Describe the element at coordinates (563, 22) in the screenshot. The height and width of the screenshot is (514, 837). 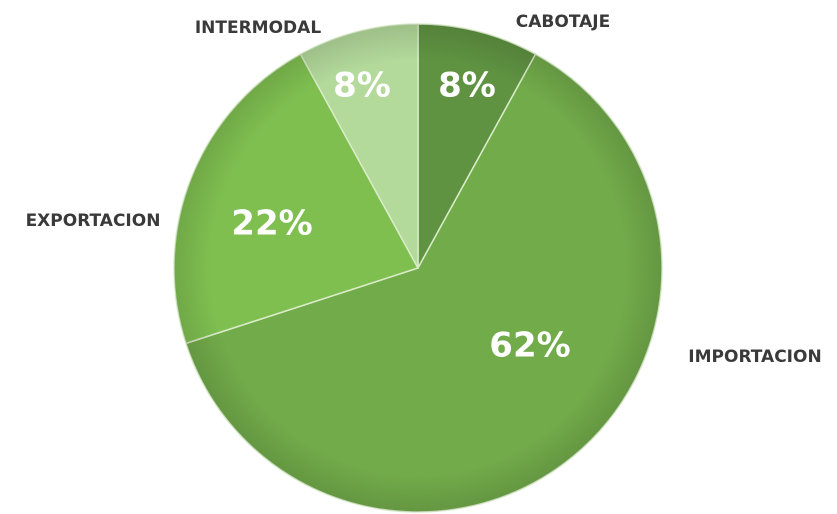
I see `category-label: CABOTAJE` at that location.